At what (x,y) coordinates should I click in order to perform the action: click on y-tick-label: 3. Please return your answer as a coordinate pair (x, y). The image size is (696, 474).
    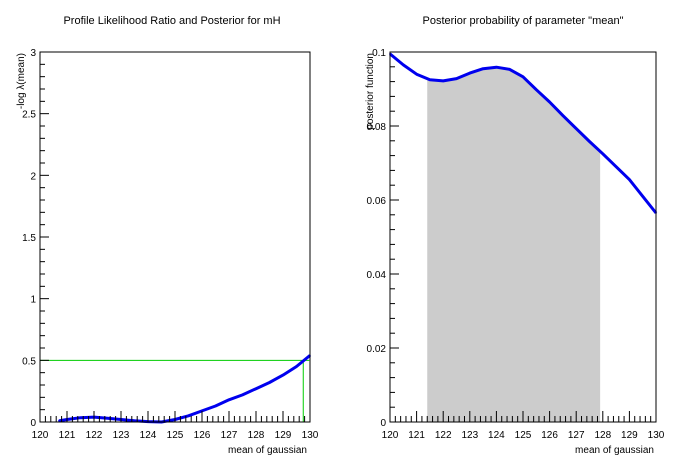
    Looking at the image, I should click on (33, 53).